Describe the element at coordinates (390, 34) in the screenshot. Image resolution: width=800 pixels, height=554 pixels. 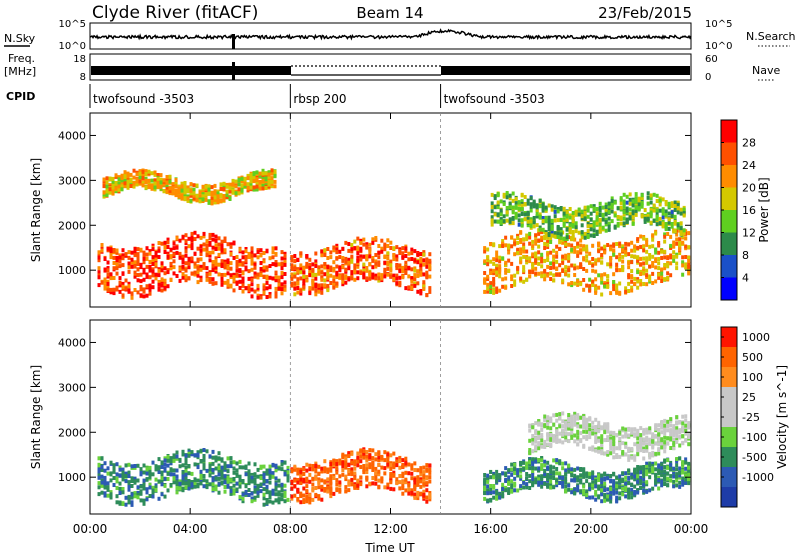
I see `noise-sky-trace` at that location.